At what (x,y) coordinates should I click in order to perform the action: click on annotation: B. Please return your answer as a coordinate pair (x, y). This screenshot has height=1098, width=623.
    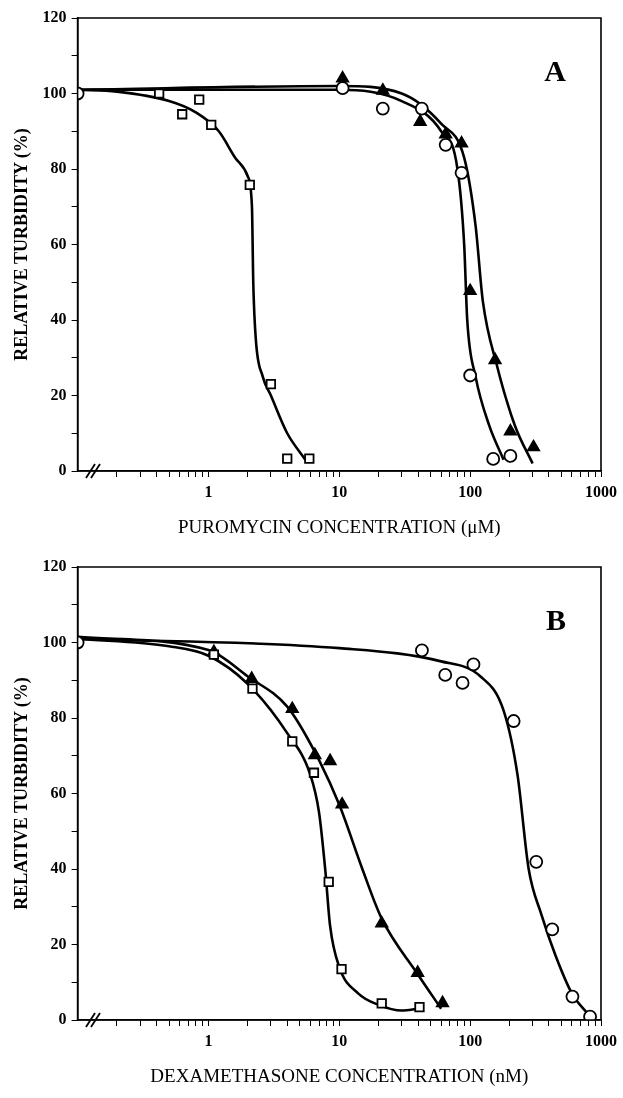
    Looking at the image, I should click on (555, 619).